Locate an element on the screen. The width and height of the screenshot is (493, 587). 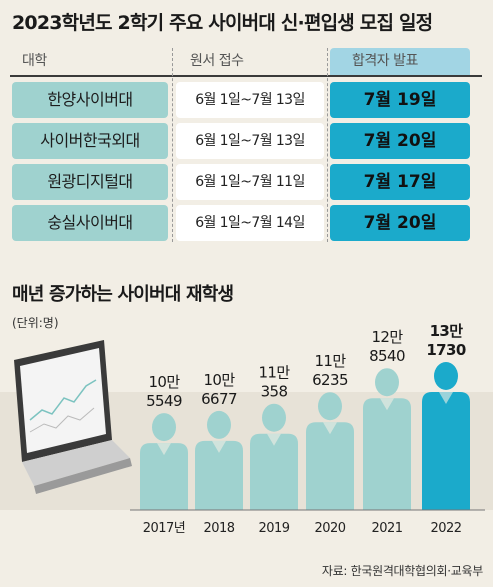
bar-value-label: 1730 is located at coordinates (446, 350).